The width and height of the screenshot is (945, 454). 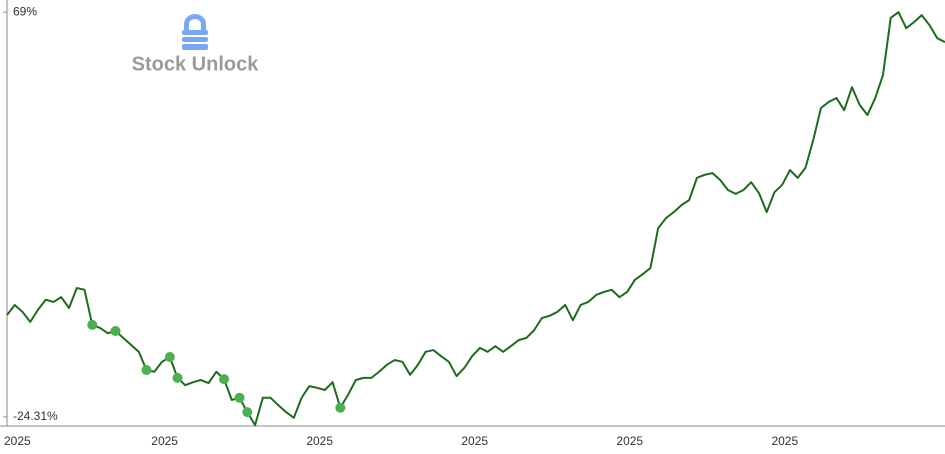 I want to click on watermark-icon, so click(x=195, y=32).